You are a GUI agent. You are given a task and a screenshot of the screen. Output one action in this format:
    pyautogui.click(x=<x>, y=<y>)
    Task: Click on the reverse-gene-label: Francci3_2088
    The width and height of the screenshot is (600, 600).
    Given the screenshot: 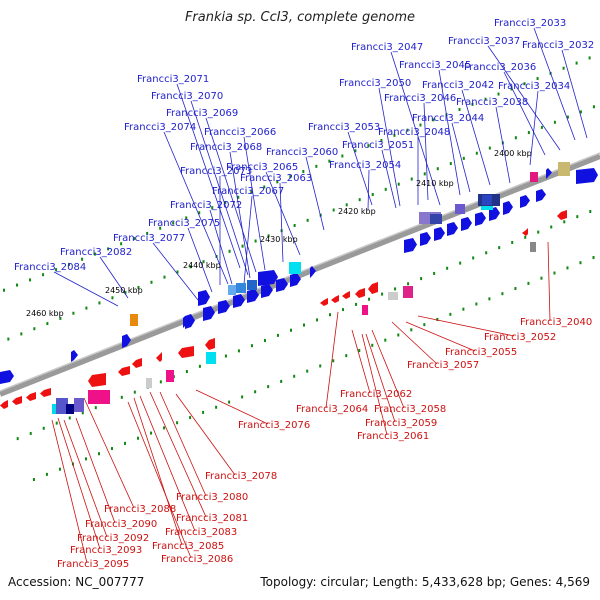 What is the action you would take?
    pyautogui.click(x=140, y=509)
    